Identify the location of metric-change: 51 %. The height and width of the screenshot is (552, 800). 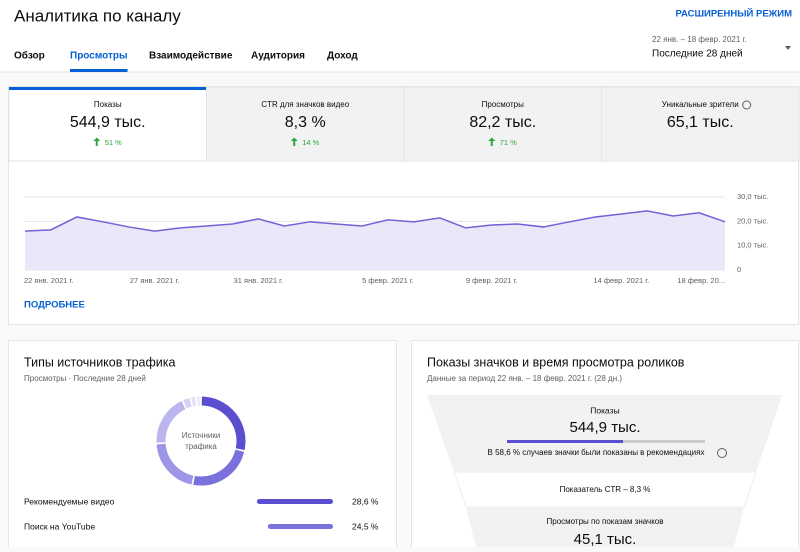
(113, 142).